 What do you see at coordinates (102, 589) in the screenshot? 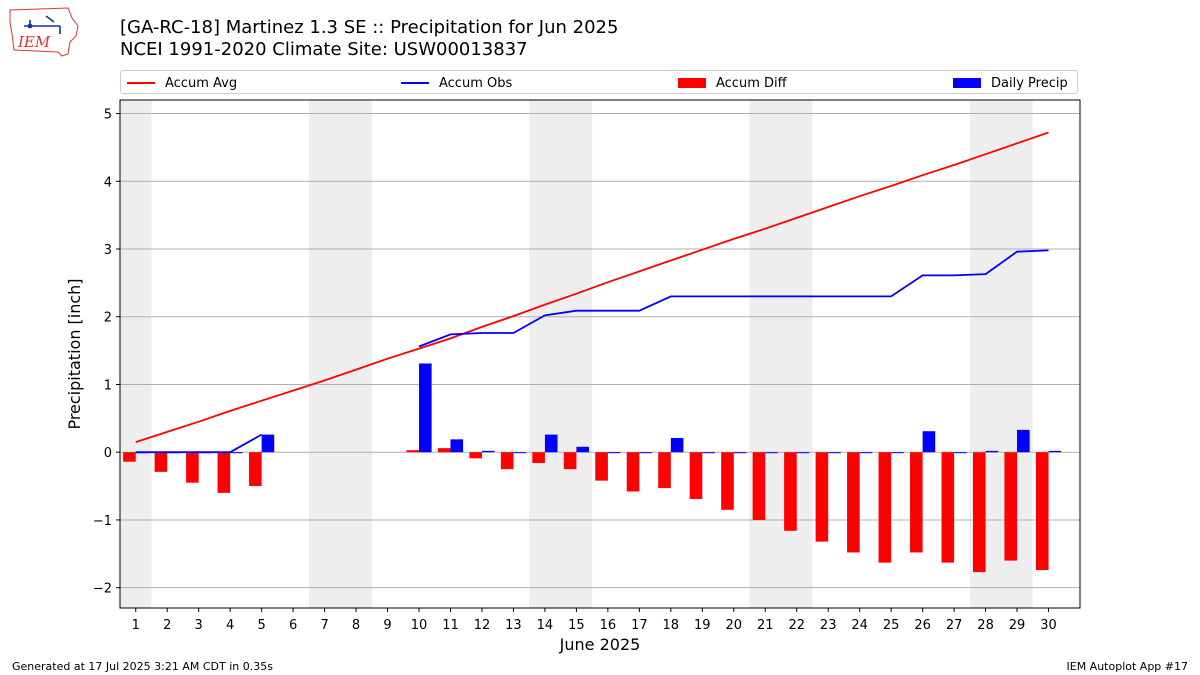
I see `y-tick-label: −2` at bounding box center [102, 589].